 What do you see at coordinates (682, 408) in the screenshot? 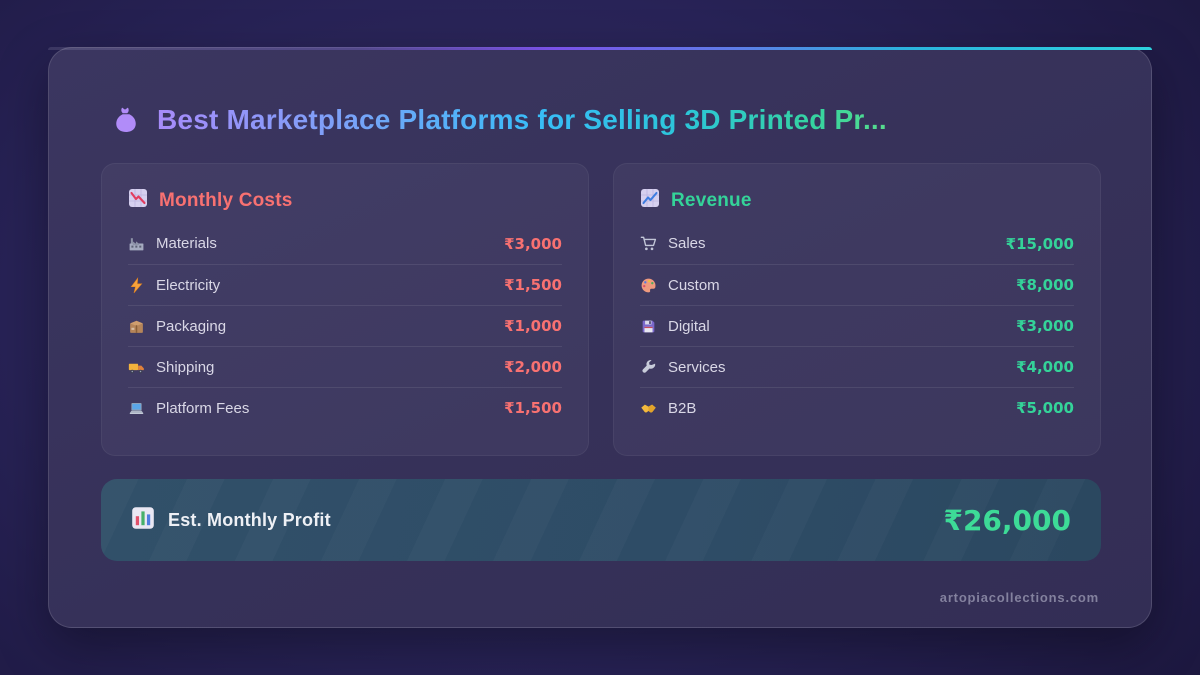
I see `revenue-label: B2B` at bounding box center [682, 408].